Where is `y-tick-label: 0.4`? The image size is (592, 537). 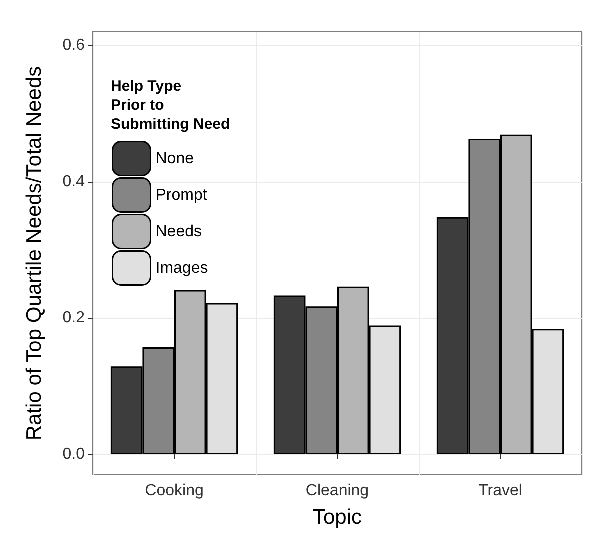
y-tick-label: 0.4 is located at coordinates (74, 181).